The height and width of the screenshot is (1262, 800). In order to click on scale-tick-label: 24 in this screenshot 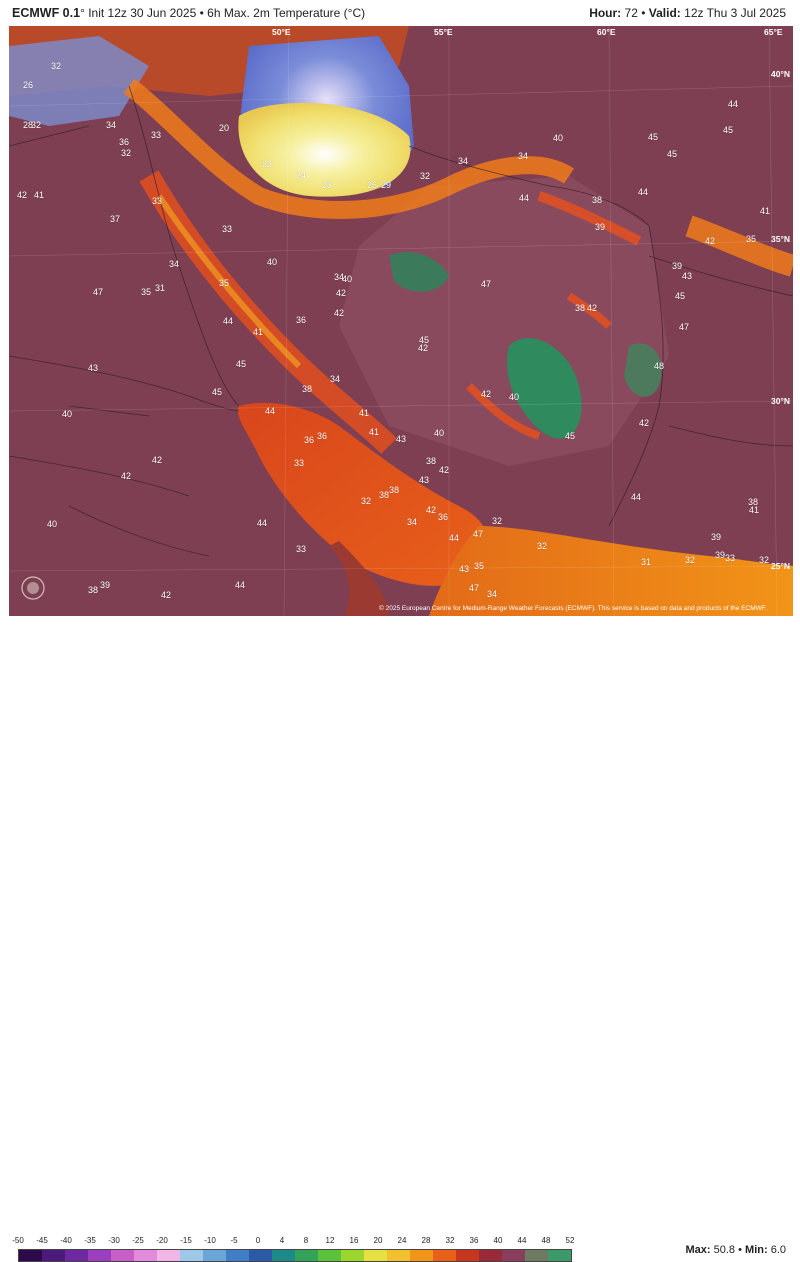, I will do `click(402, 1240)`.